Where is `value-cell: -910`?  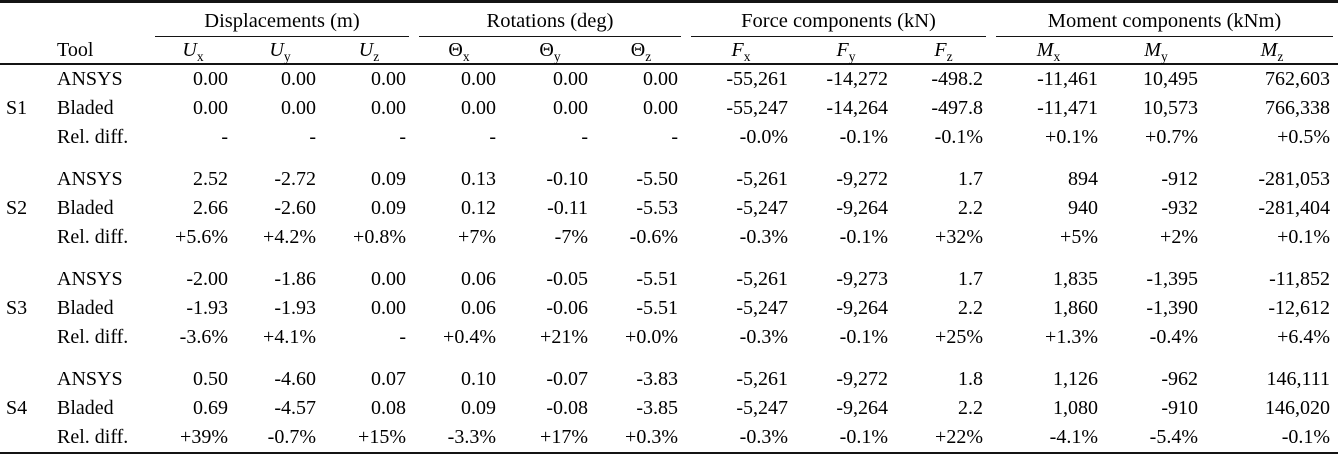 value-cell: -910 is located at coordinates (1179, 408).